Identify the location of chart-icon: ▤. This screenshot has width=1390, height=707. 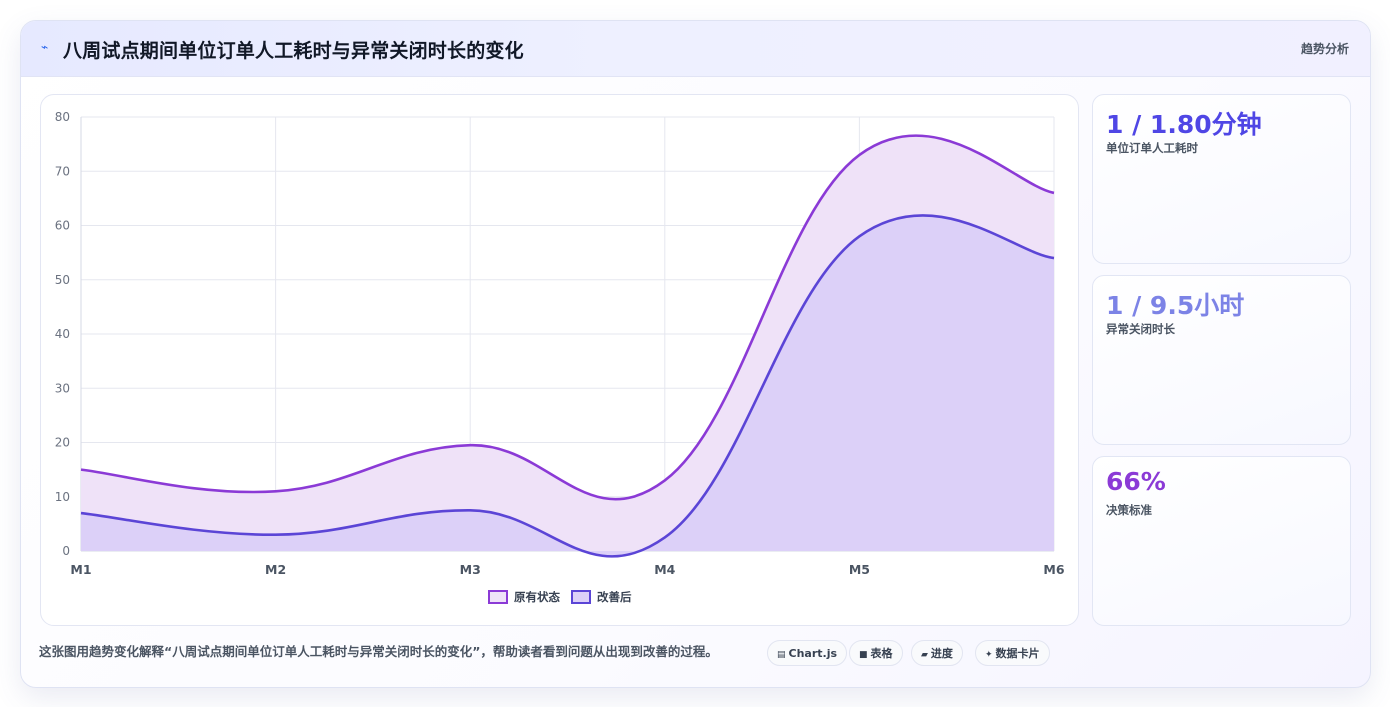
(781, 655).